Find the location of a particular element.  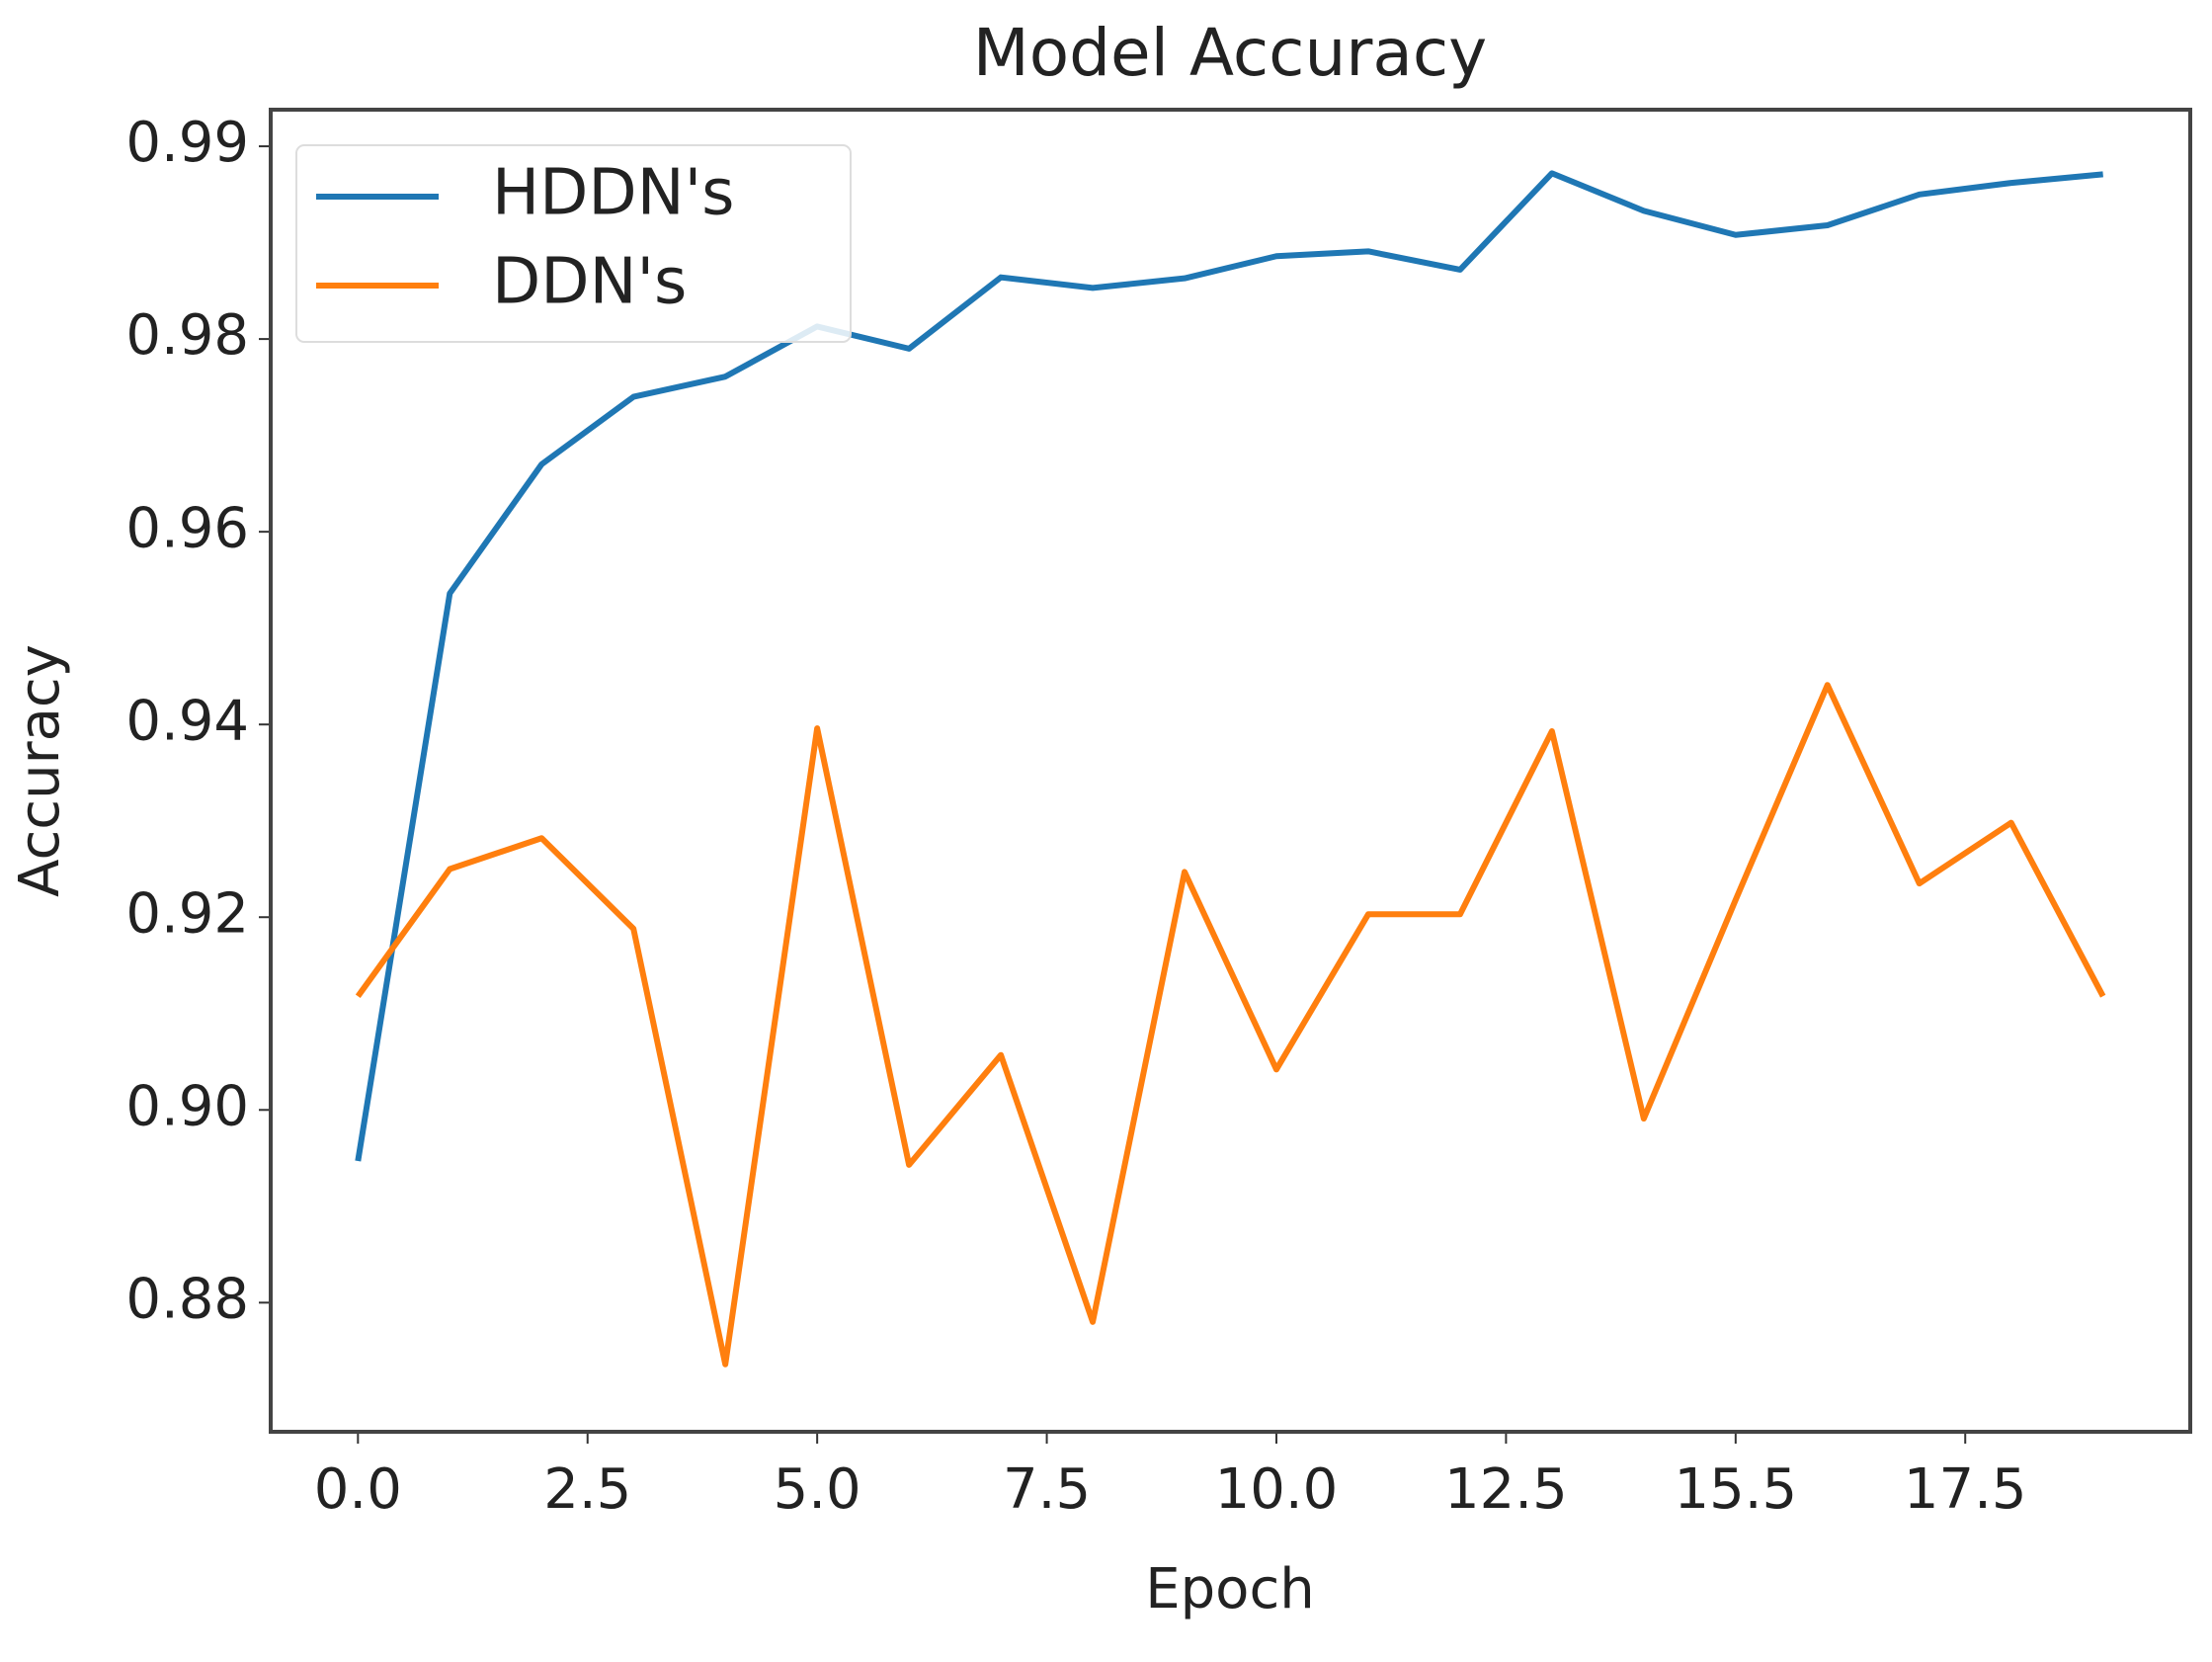

y-tick-label: 0.99 is located at coordinates (187, 143).